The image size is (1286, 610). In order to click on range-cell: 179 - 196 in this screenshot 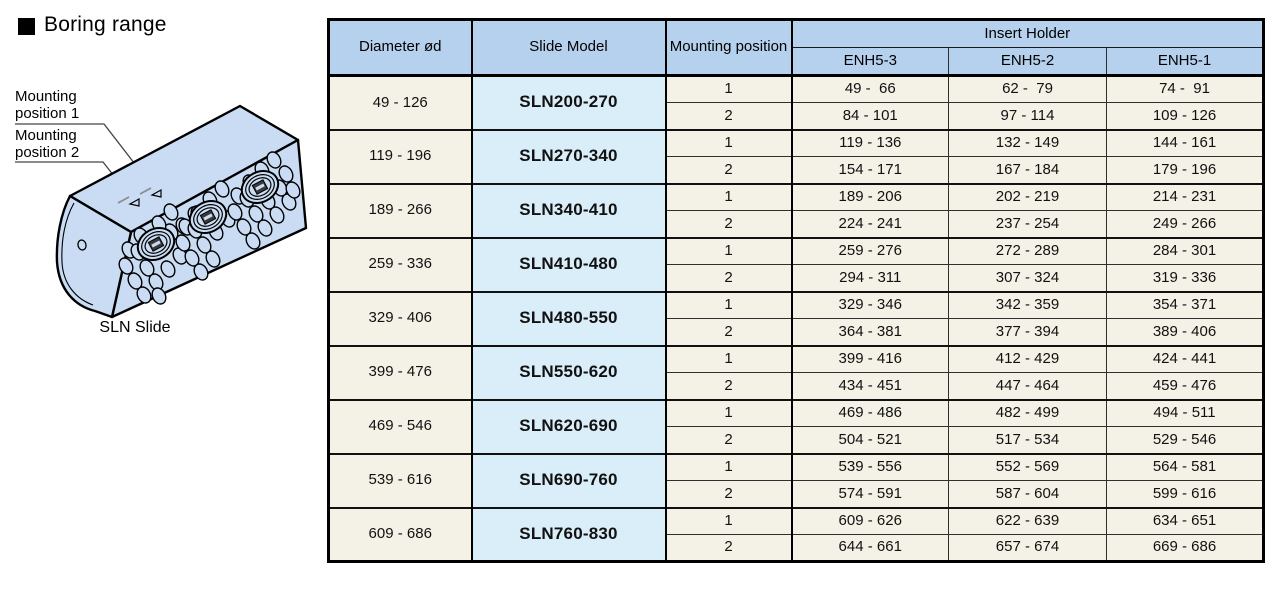, I will do `click(1185, 170)`.